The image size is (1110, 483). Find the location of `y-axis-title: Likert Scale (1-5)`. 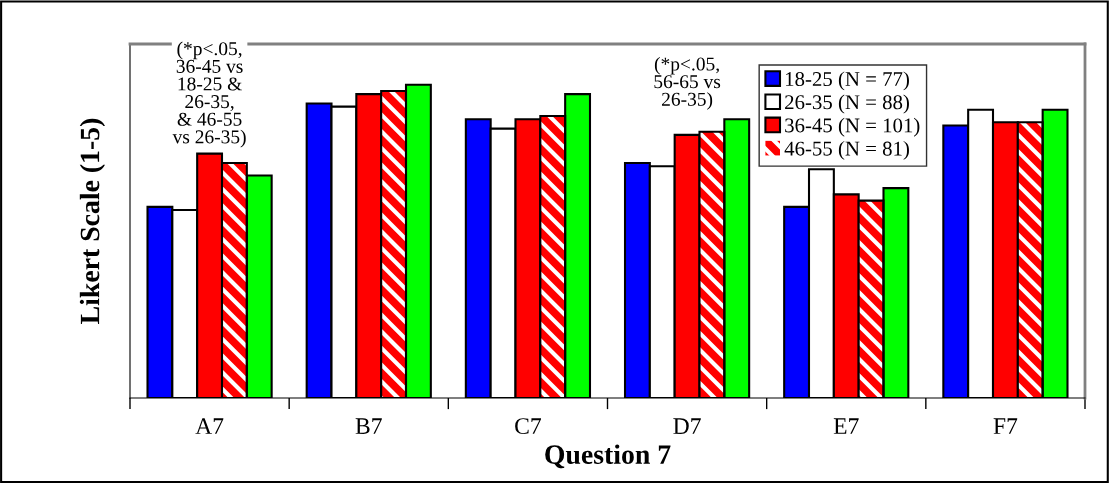

y-axis-title: Likert Scale (1-5) is located at coordinates (92, 221).